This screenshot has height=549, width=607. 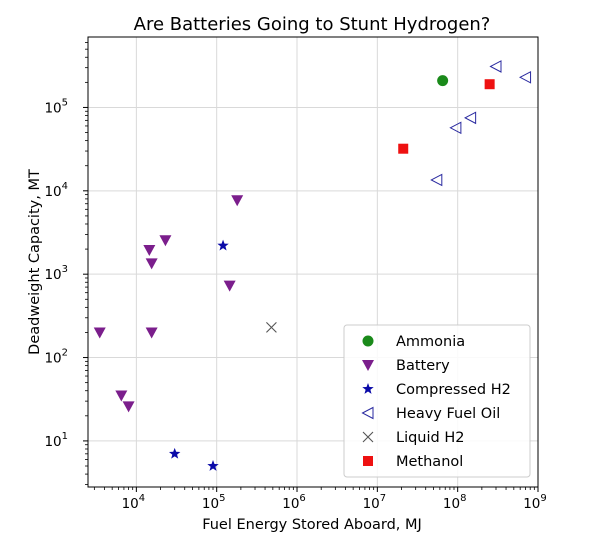 What do you see at coordinates (294, 502) in the screenshot?
I see `x-tick-label: 10⁶` at bounding box center [294, 502].